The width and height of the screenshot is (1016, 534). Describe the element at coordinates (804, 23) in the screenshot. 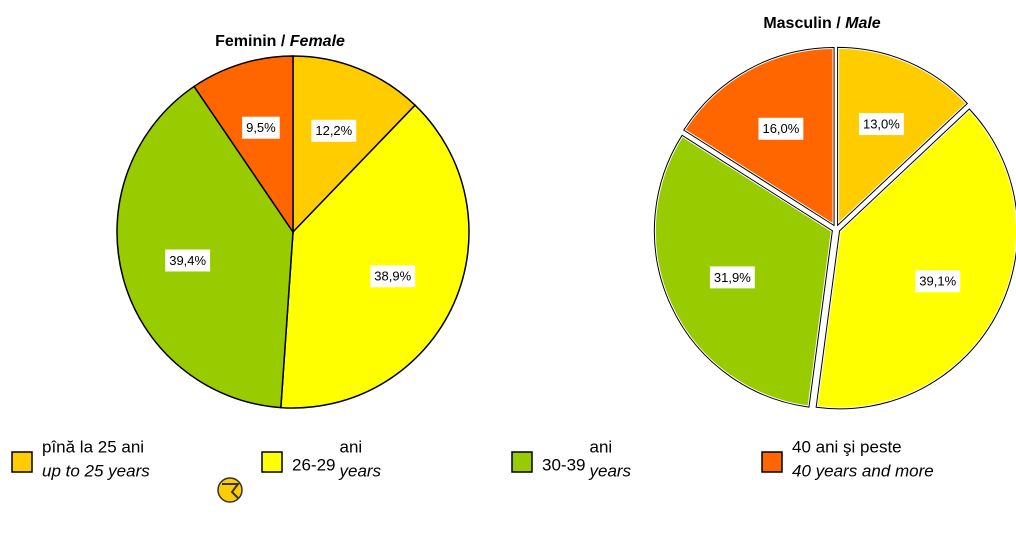

I see `title-ro: Masculin /` at that location.